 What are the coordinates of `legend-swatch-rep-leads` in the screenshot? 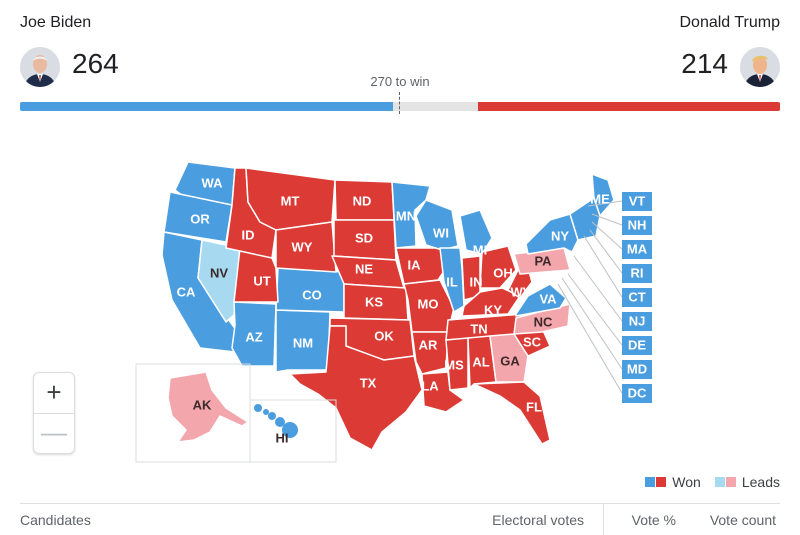 It's located at (730, 482).